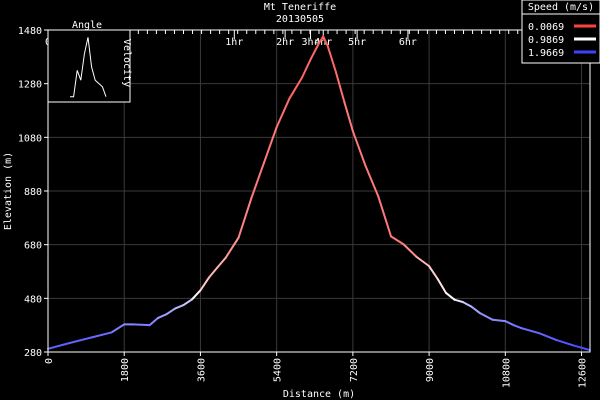 This screenshot has width=600, height=400. I want to click on time-tick-label: 1hr, so click(234, 42).